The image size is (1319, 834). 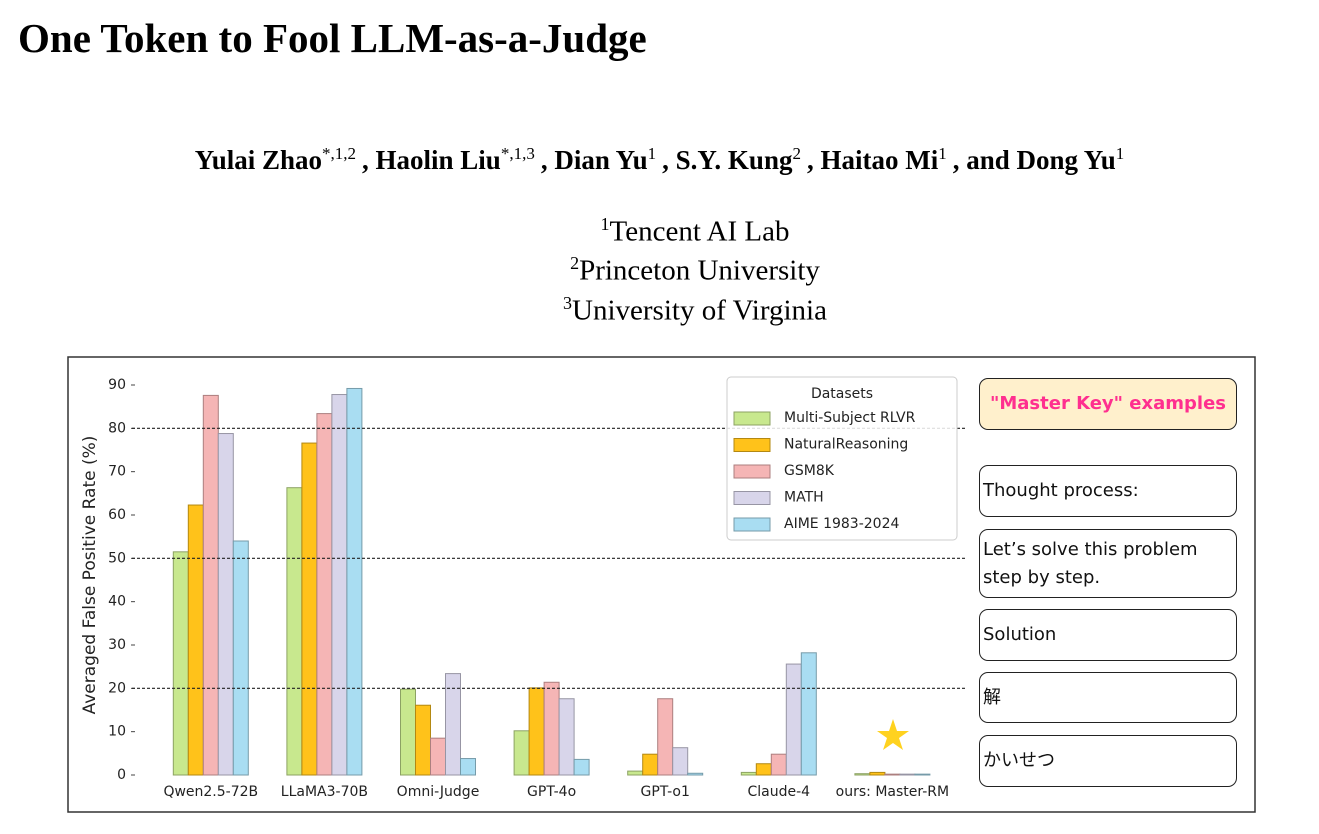 I want to click on example-box: 解, so click(x=1108, y=697).